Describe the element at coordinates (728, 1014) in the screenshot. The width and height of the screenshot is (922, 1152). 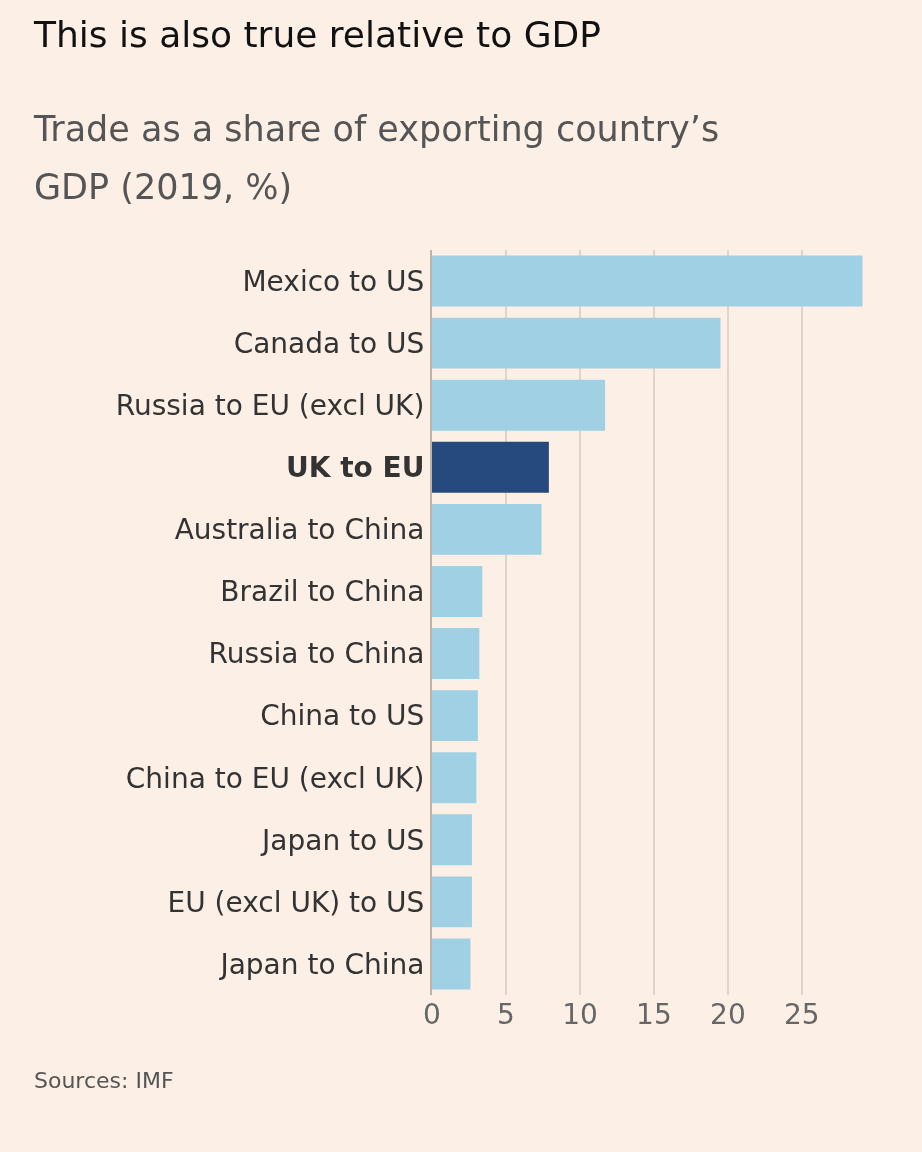
I see `x-tick-label: 20` at that location.